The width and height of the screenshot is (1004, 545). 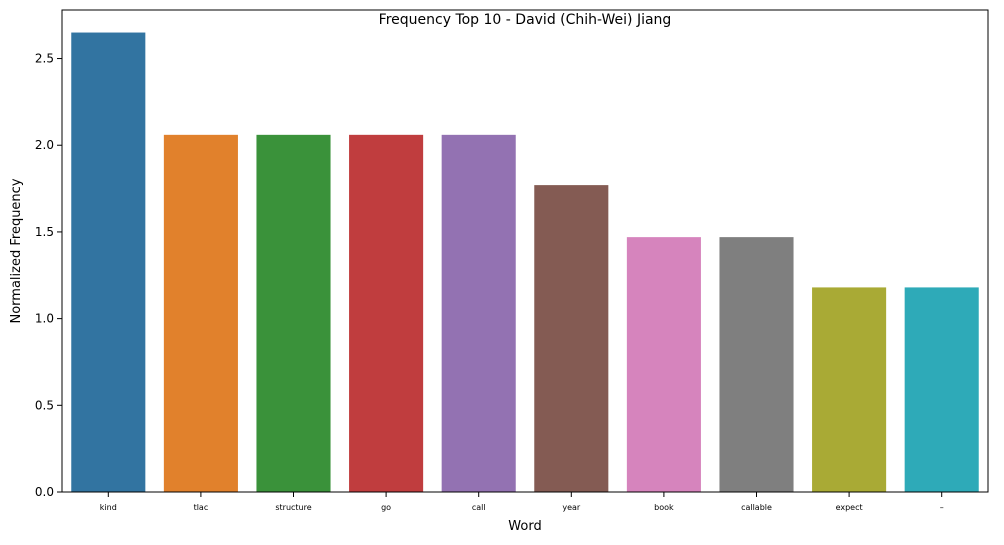 I want to click on y-tick-label: 0.5, so click(x=44, y=405).